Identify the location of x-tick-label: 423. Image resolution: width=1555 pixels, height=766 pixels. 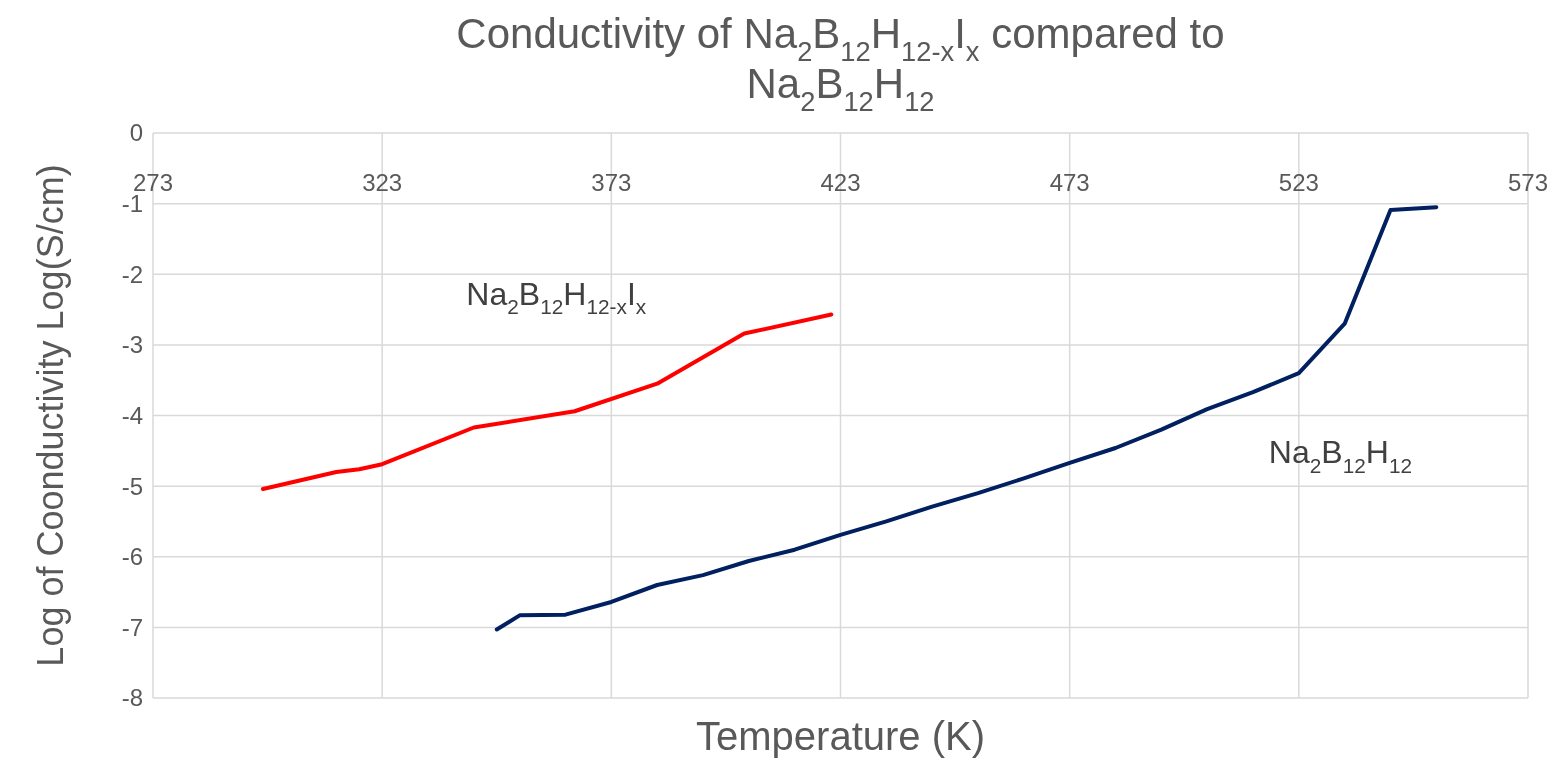
(840, 182).